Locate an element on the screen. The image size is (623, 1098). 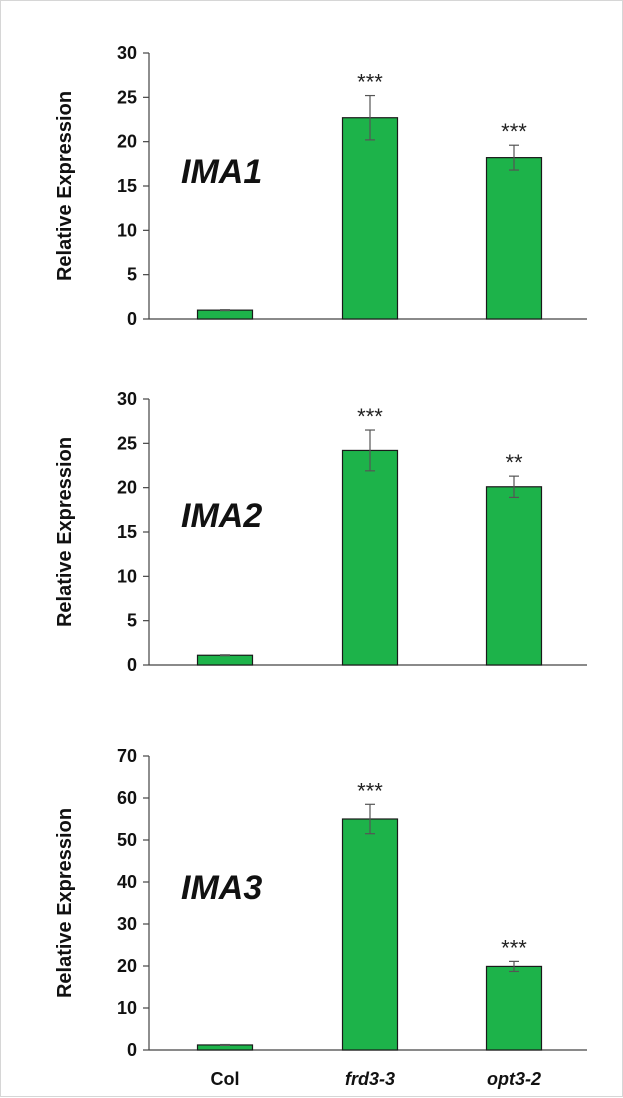
x-category-label: frd3-3 is located at coordinates (370, 1079).